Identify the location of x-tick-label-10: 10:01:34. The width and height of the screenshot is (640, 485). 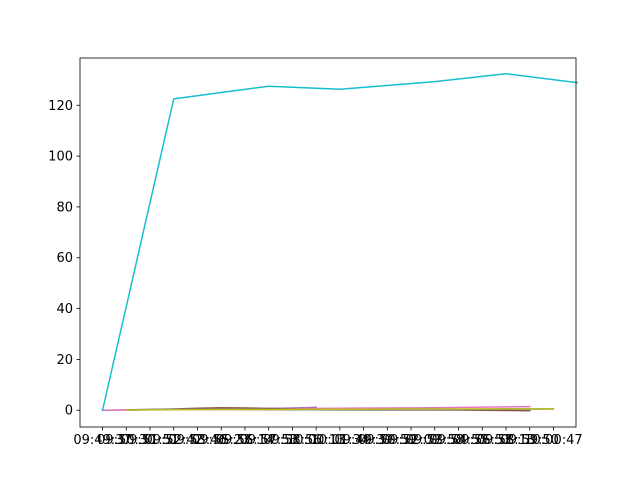
(340, 440).